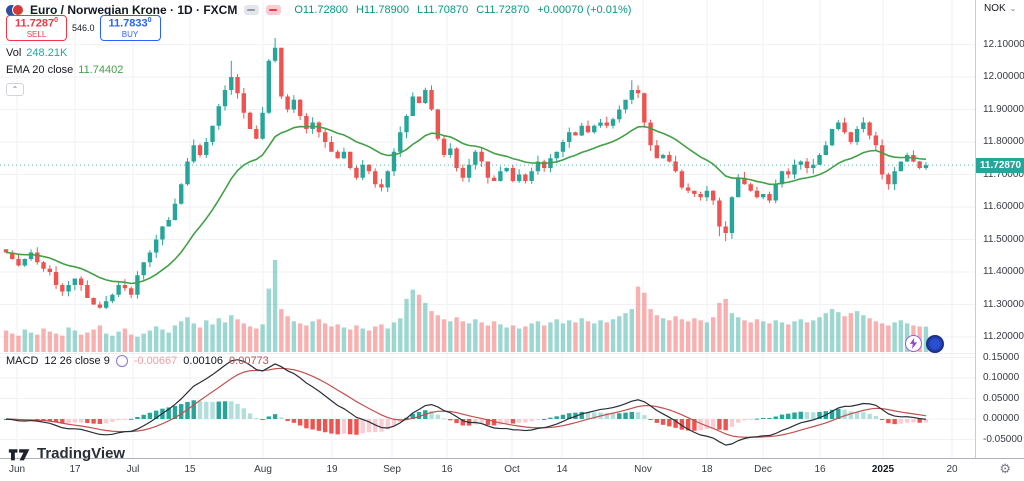  What do you see at coordinates (1003, 271) in the screenshot?
I see `price-axis-tick: 11.40000` at bounding box center [1003, 271].